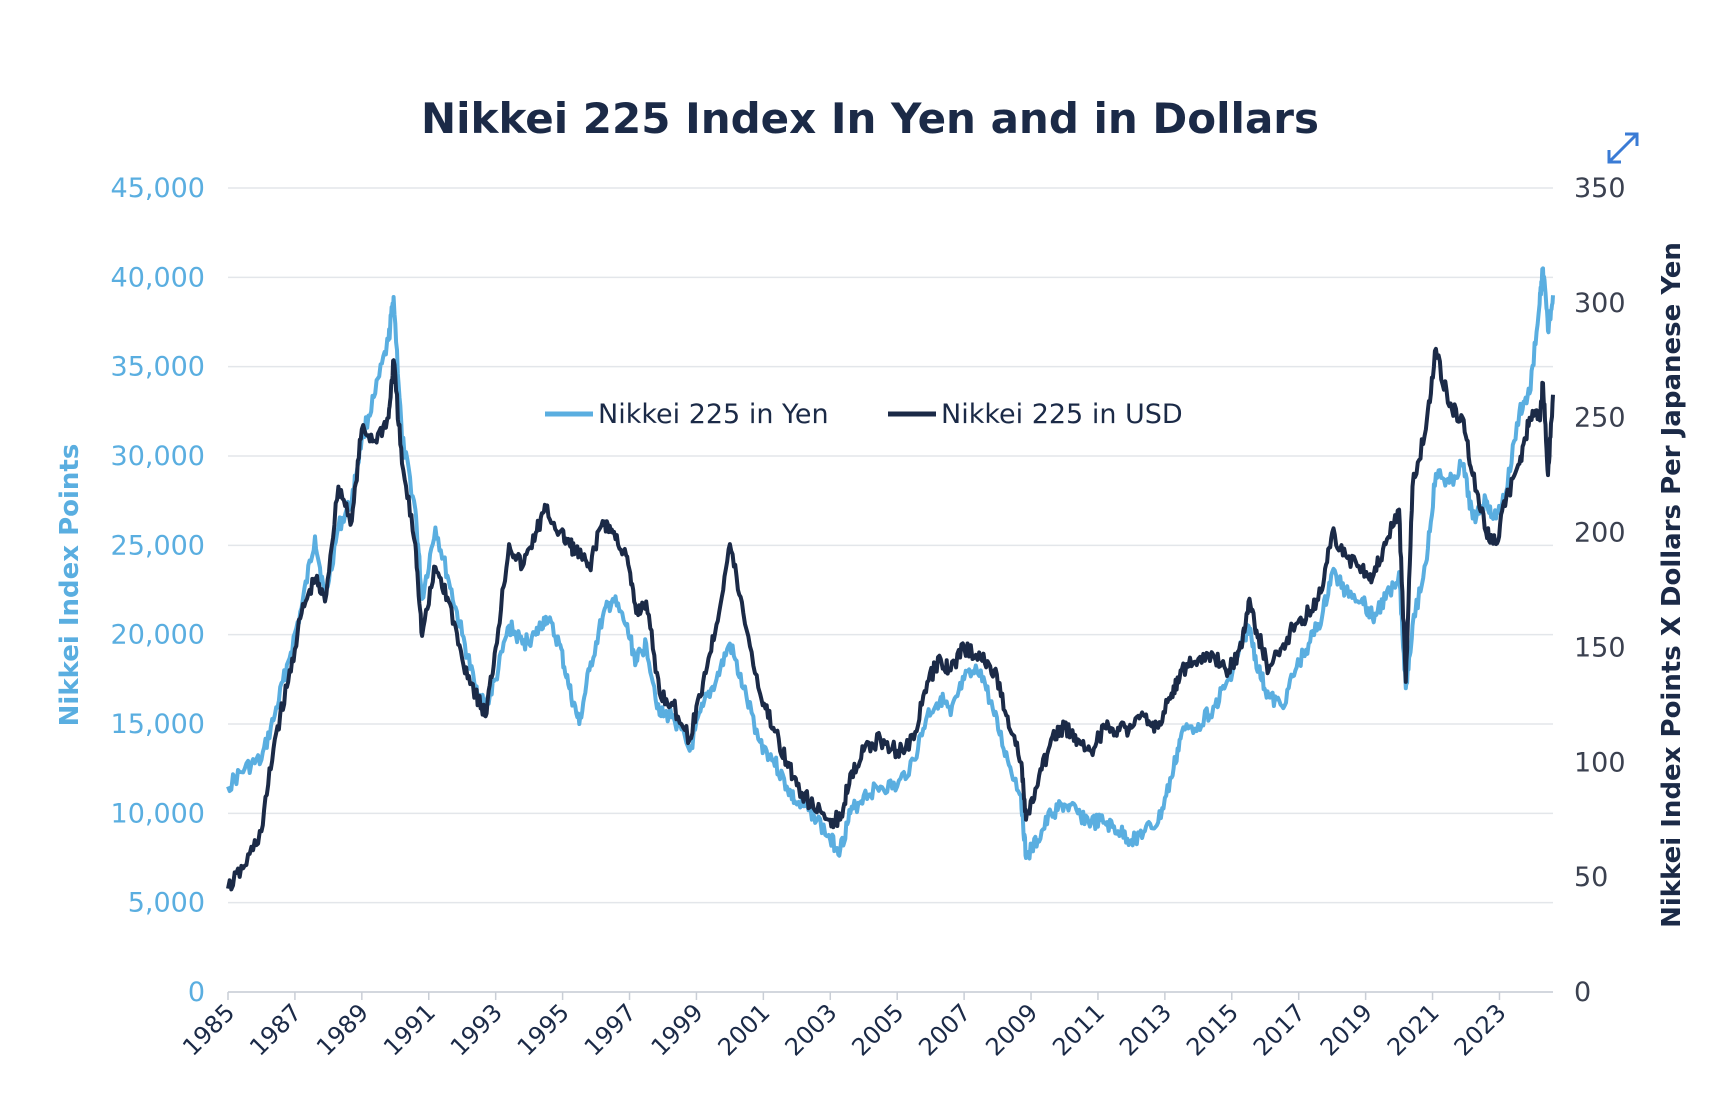 The image size is (1722, 1098). What do you see at coordinates (1480, 1029) in the screenshot?
I see `x-tick-label: 2023` at bounding box center [1480, 1029].